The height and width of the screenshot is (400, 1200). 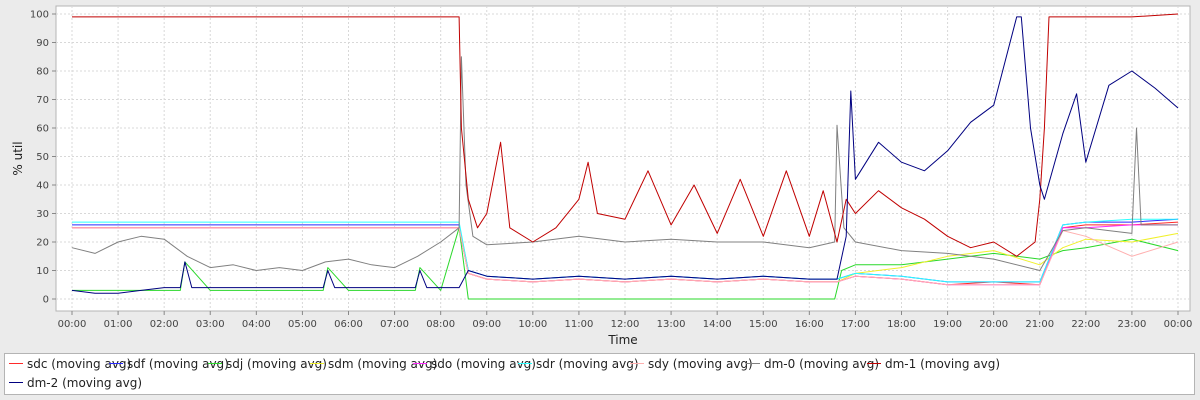 I want to click on x-tick-label: 22:00, so click(x=1085, y=324).